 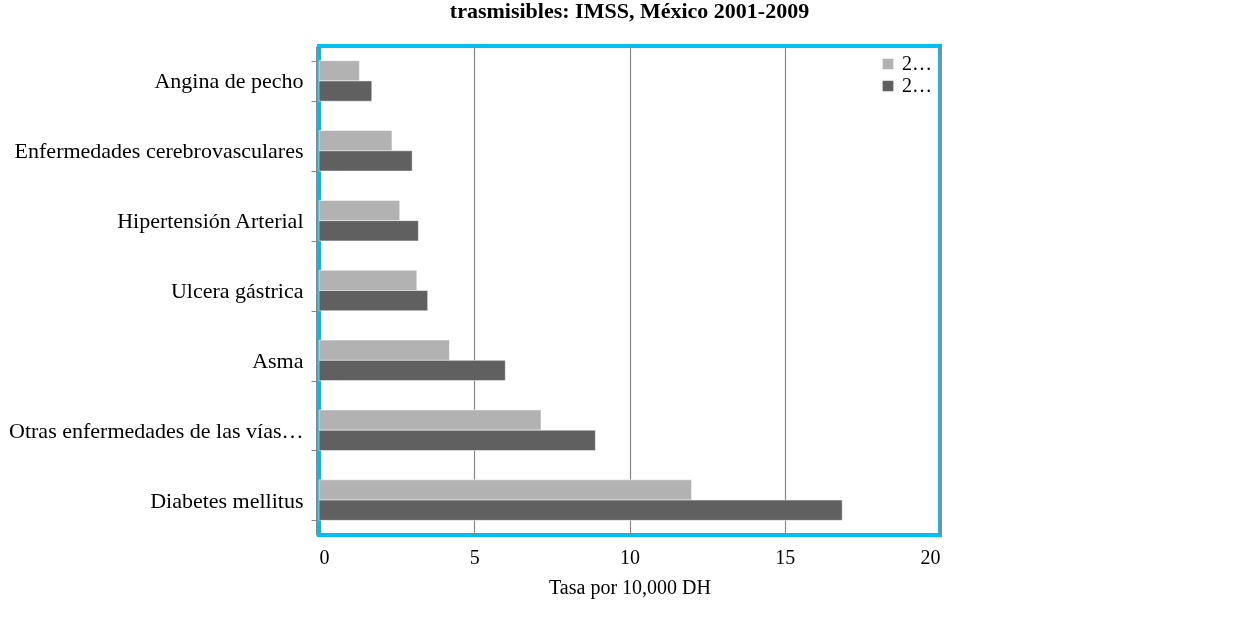 I want to click on x-tick-label: 10, so click(x=630, y=556).